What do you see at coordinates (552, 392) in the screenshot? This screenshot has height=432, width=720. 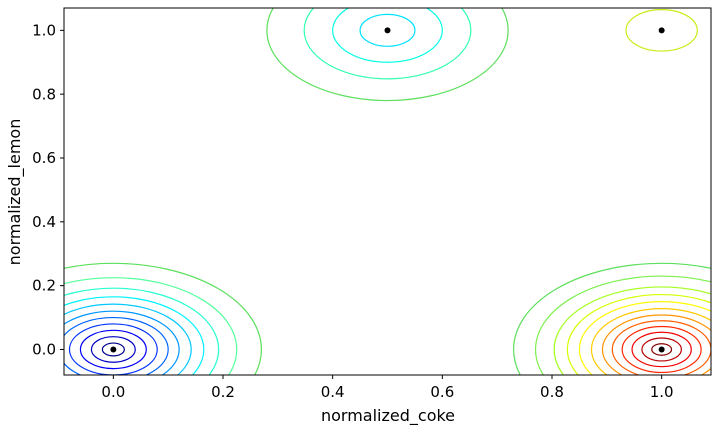 I see `x-tick-label: 0.8` at bounding box center [552, 392].